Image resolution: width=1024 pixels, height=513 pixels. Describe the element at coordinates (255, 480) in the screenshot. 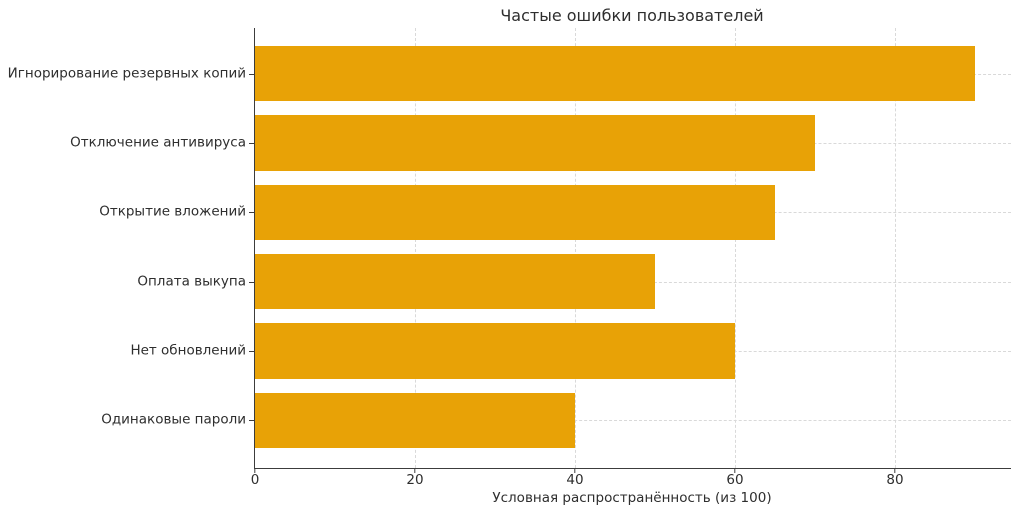

I see `x-tick-label: 0` at that location.